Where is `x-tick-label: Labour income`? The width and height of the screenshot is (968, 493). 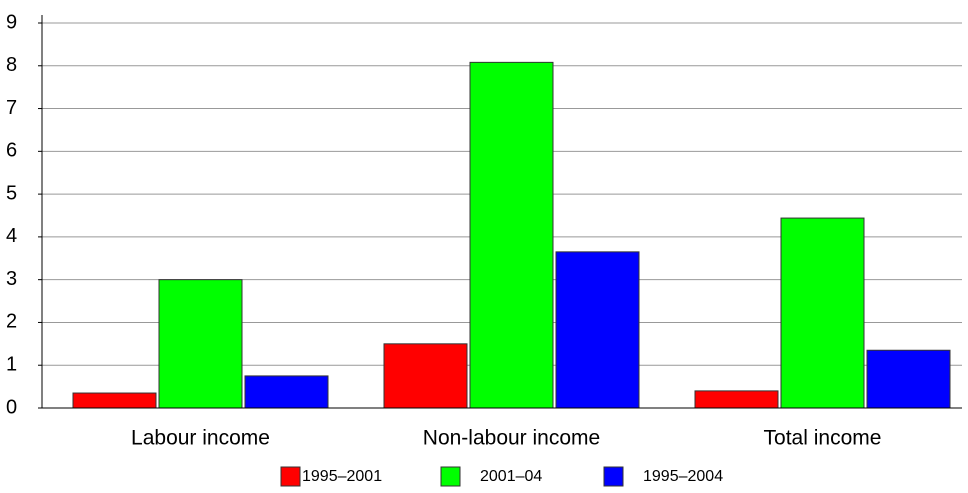 x-tick-label: Labour income is located at coordinates (200, 438).